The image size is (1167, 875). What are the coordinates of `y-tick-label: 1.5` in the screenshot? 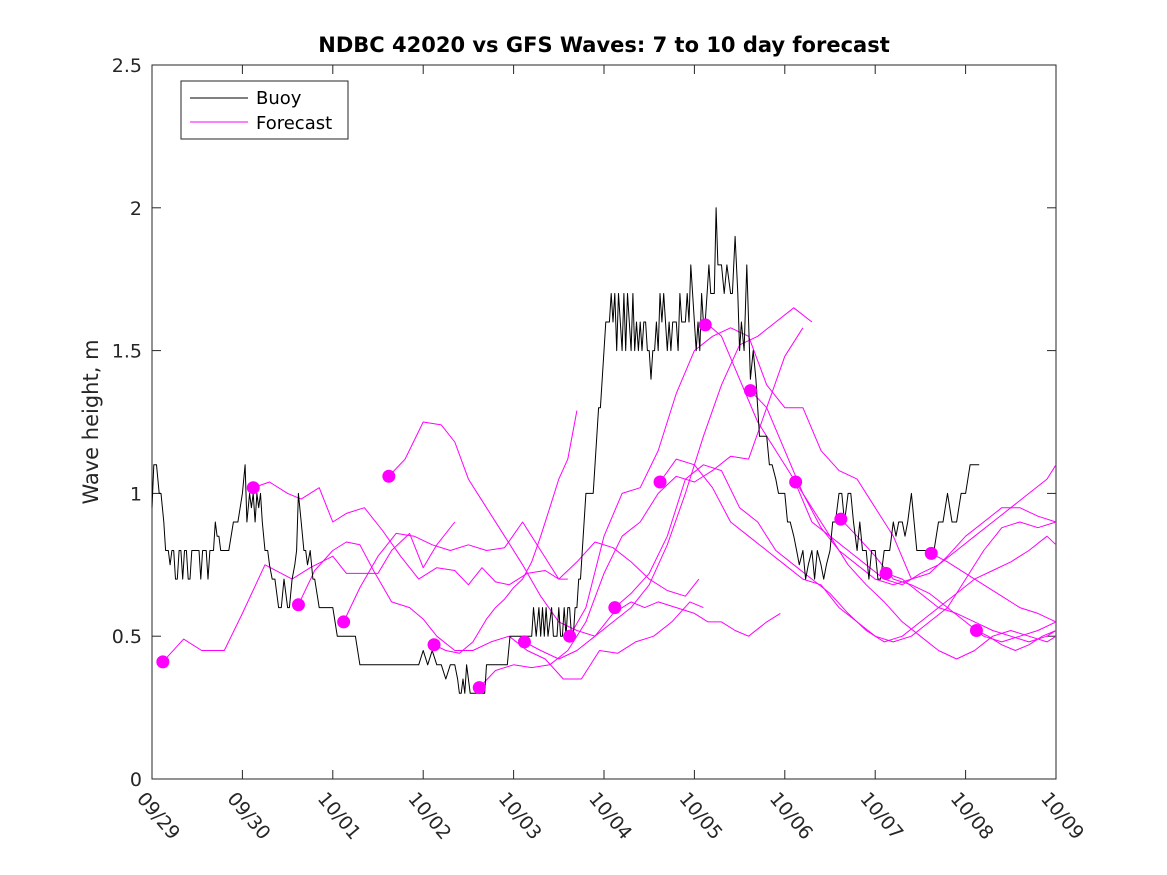 It's located at (127, 352).